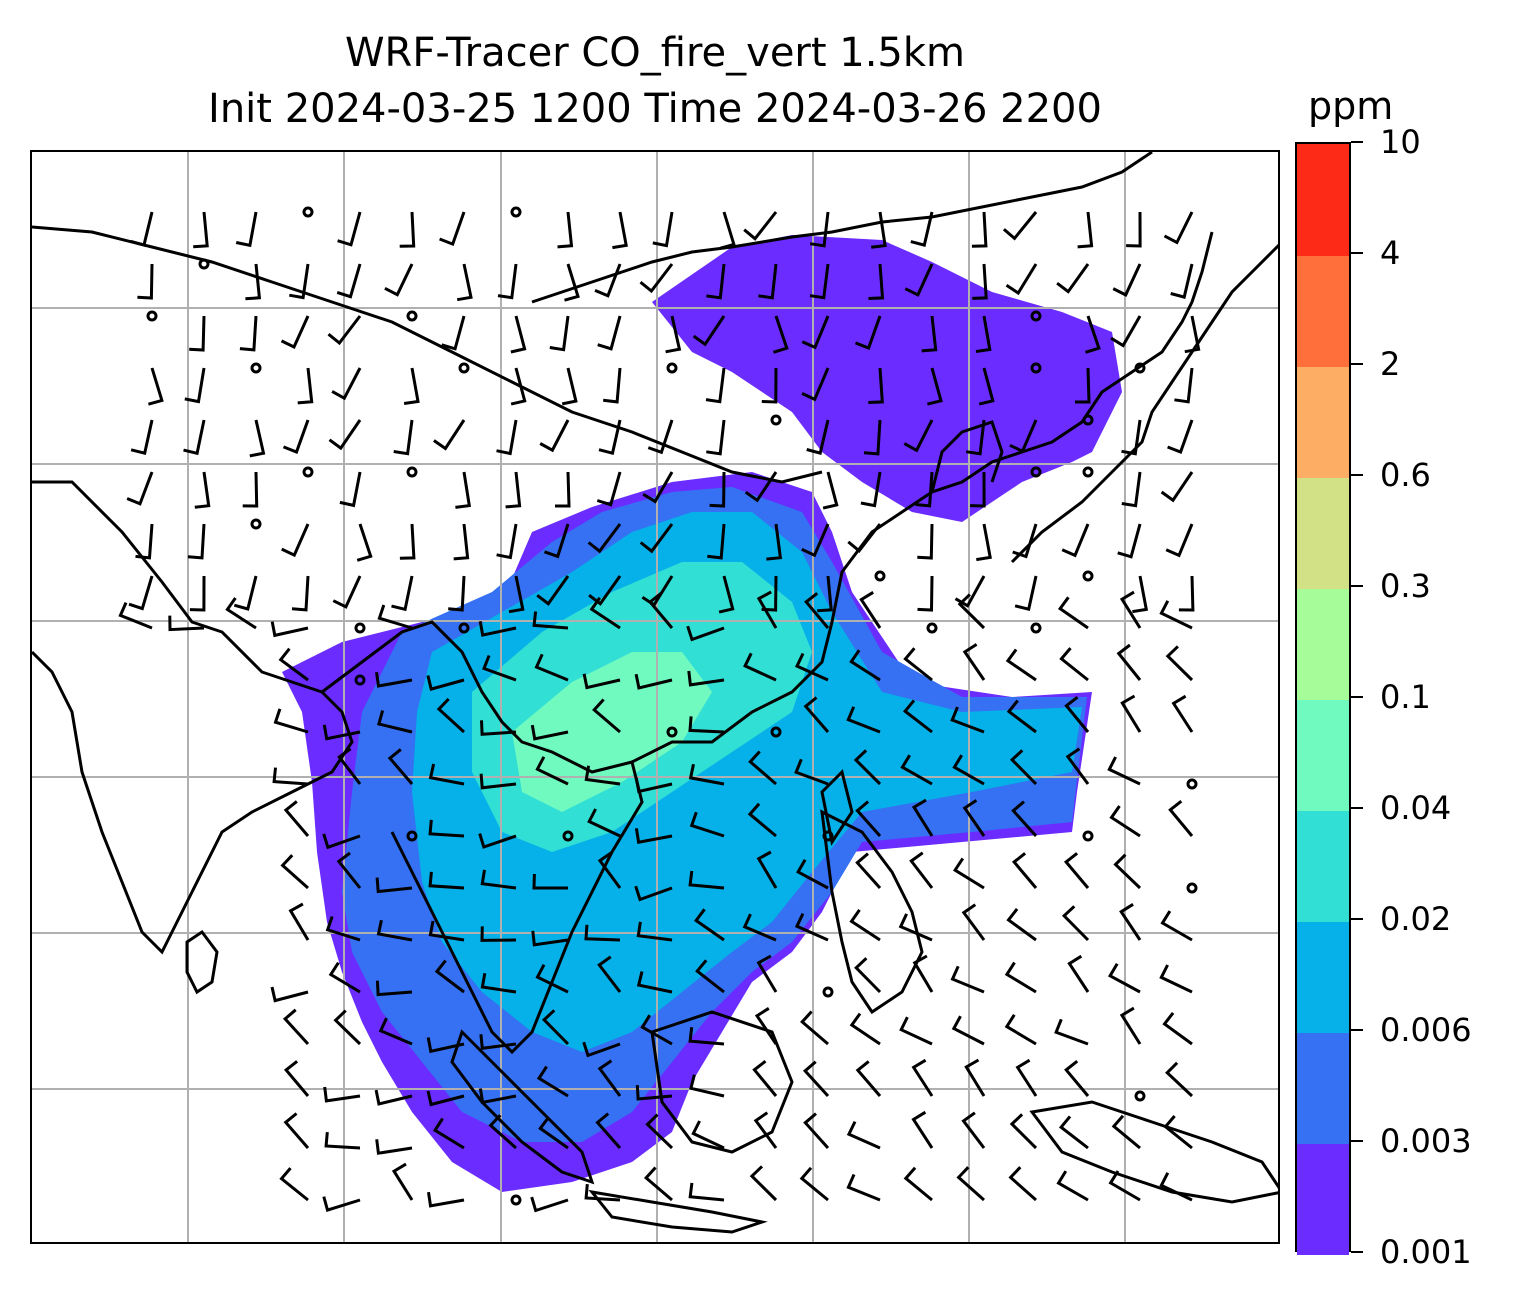 The image size is (1528, 1306). Describe the element at coordinates (1390, 364) in the screenshot. I see `colorbar-tick-label: 2` at that location.